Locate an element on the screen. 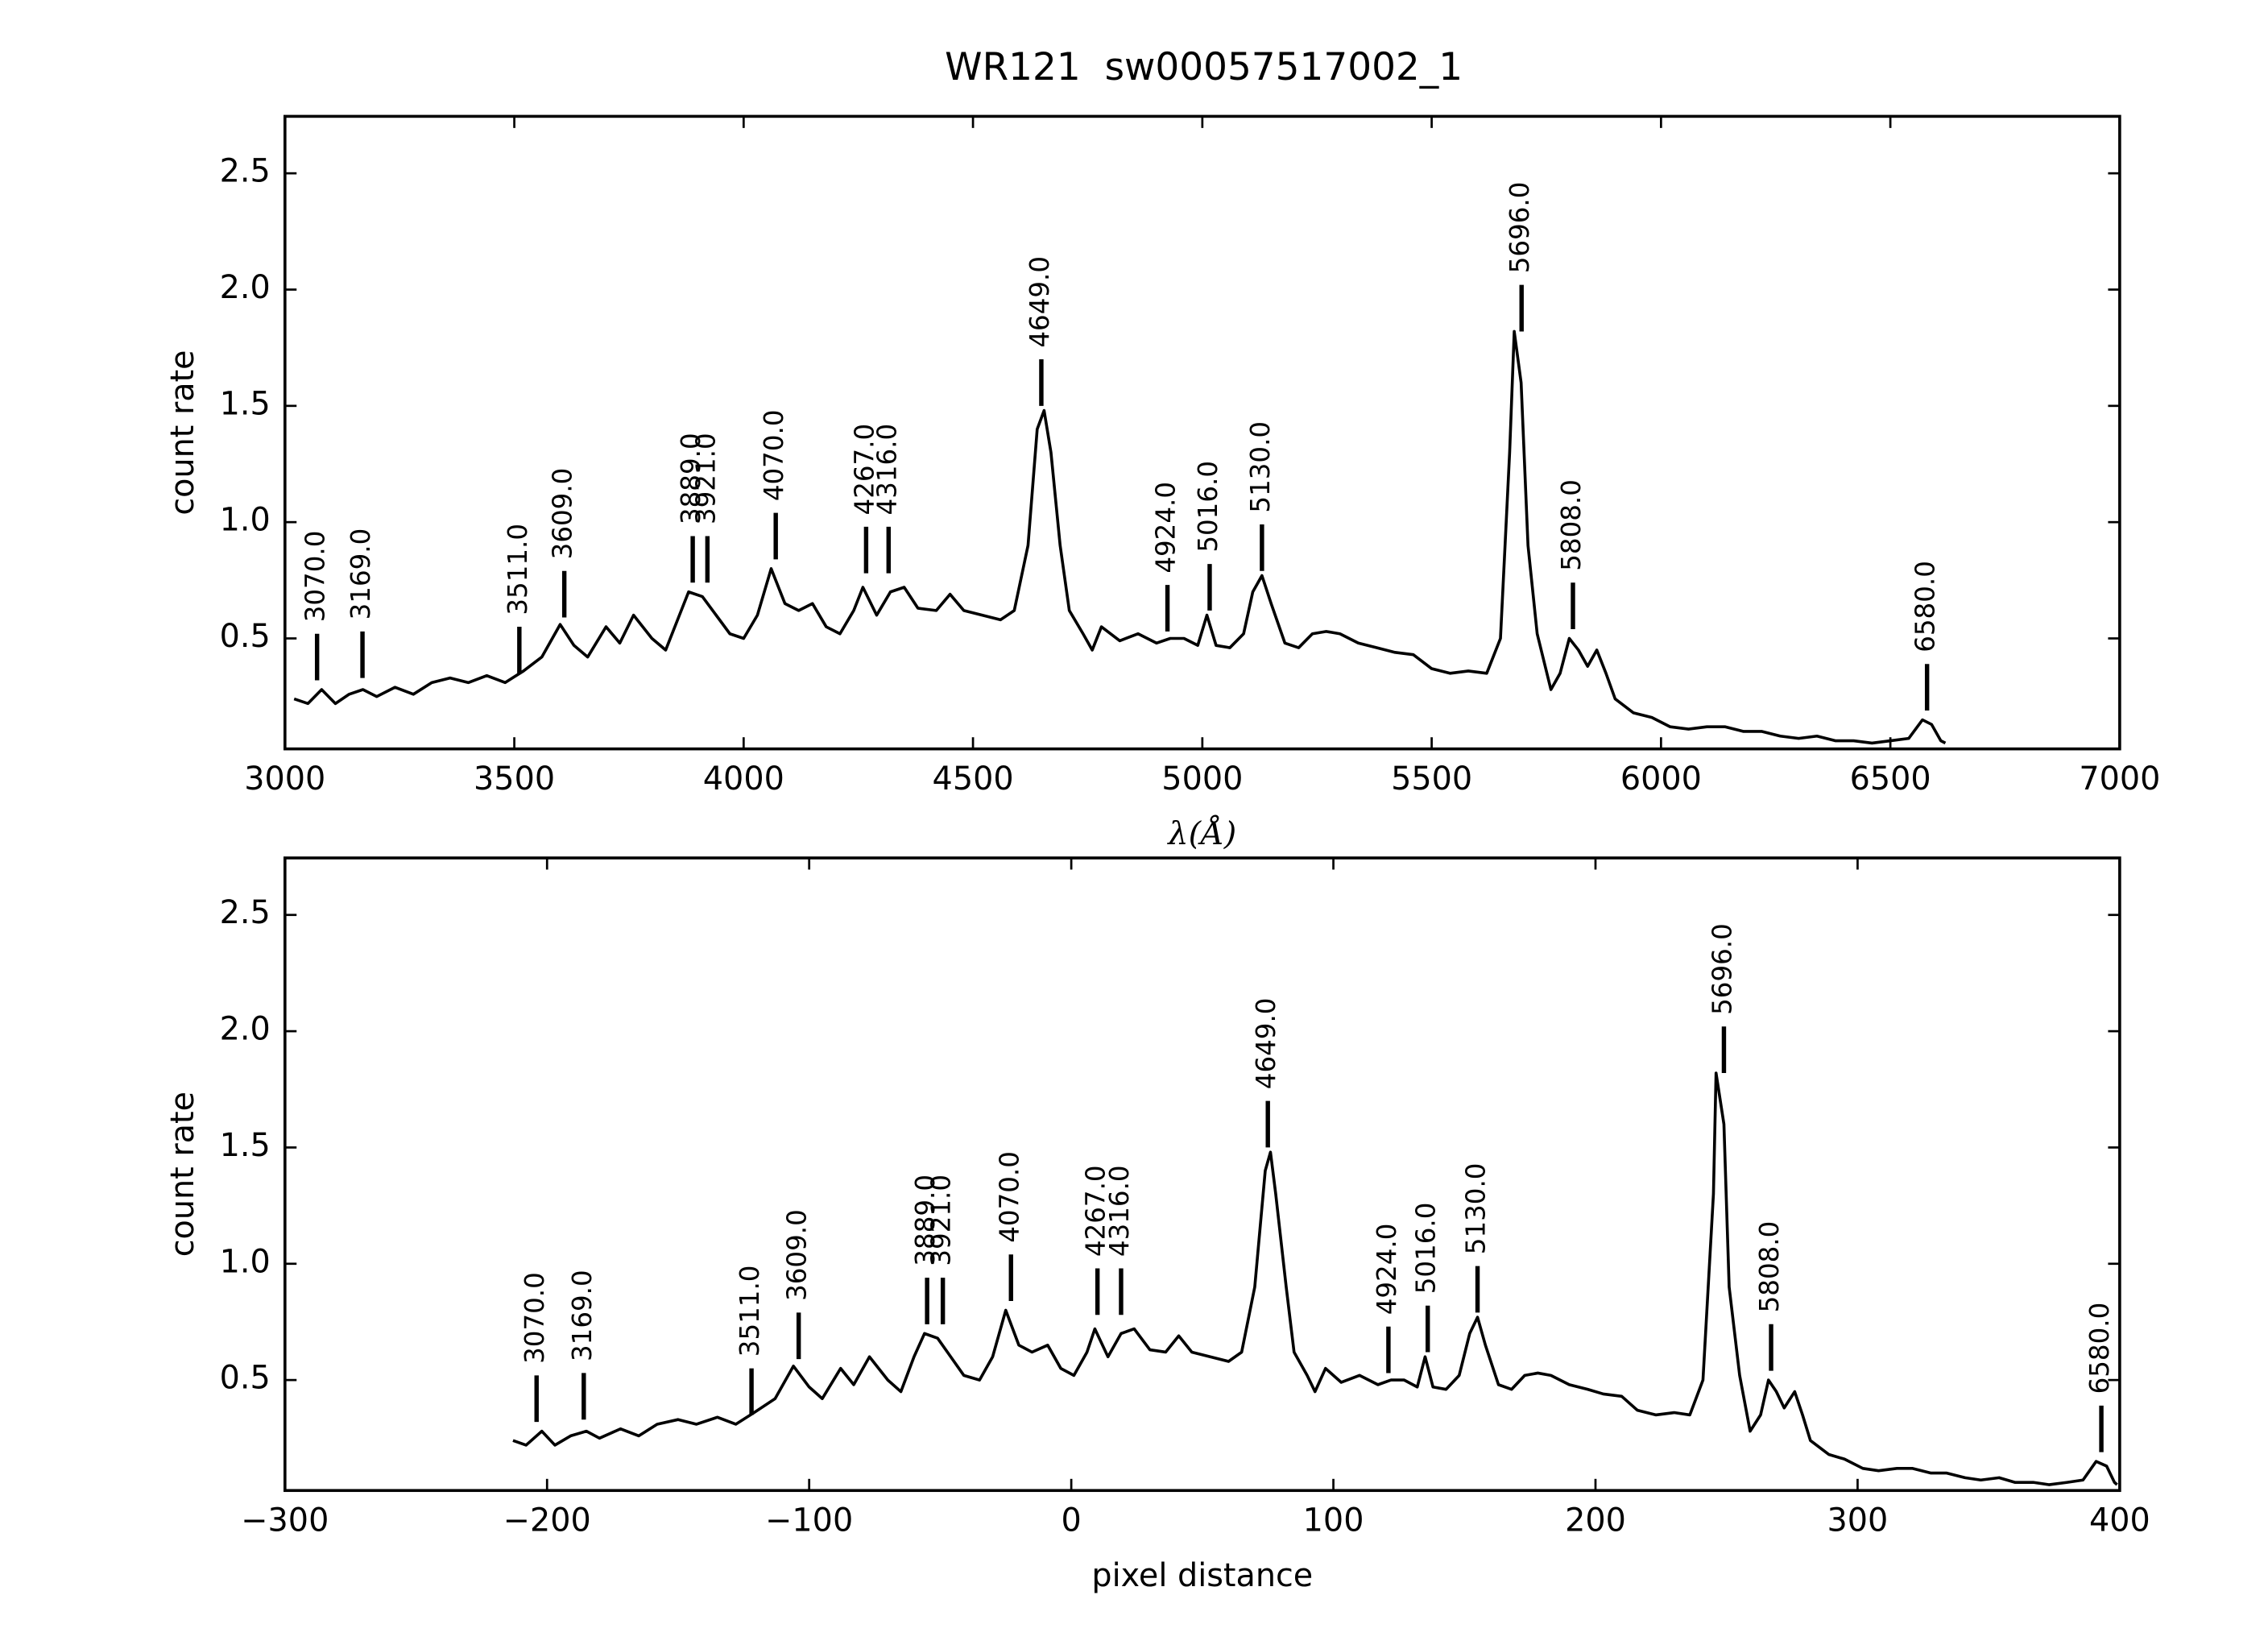 Image resolution: width=2268 pixels, height=1649 pixels. x-tick-label: 5500 is located at coordinates (1431, 779).